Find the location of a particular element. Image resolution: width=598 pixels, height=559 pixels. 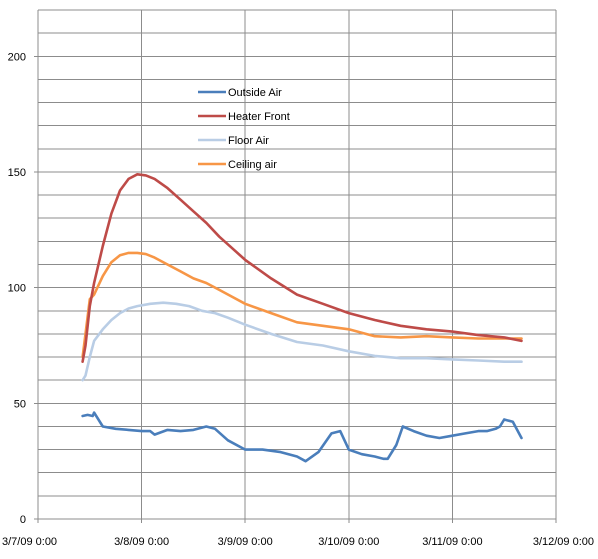

y-tick-label: 0 is located at coordinates (23, 520).